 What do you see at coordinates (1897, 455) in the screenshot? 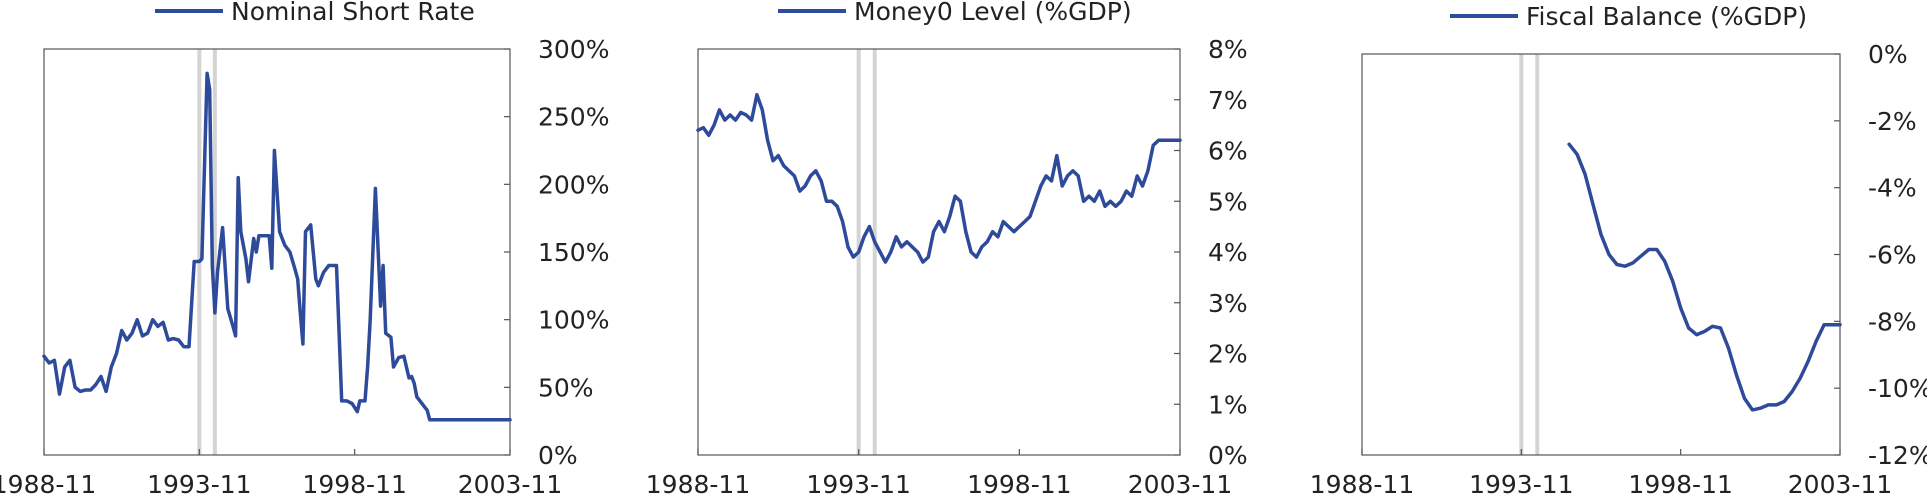
I see `y-tick-label: -12%` at bounding box center [1897, 455].